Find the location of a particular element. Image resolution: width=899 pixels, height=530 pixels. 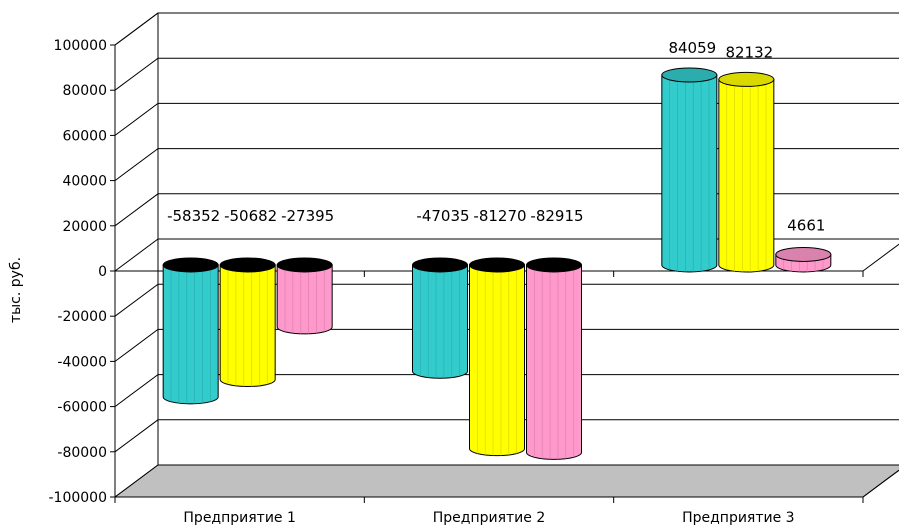

y-tick-label: -20000 is located at coordinates (82, 317).